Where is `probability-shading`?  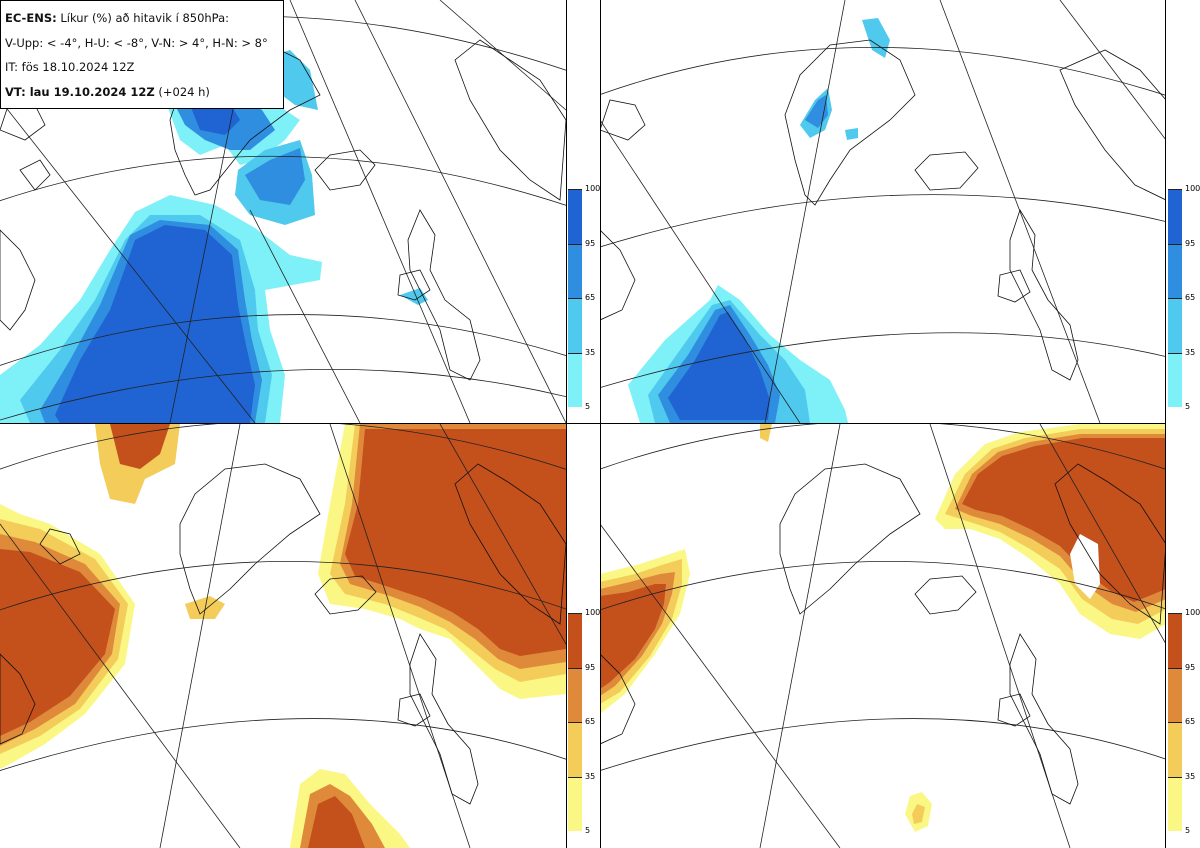
probability-shading is located at coordinates (759, 220).